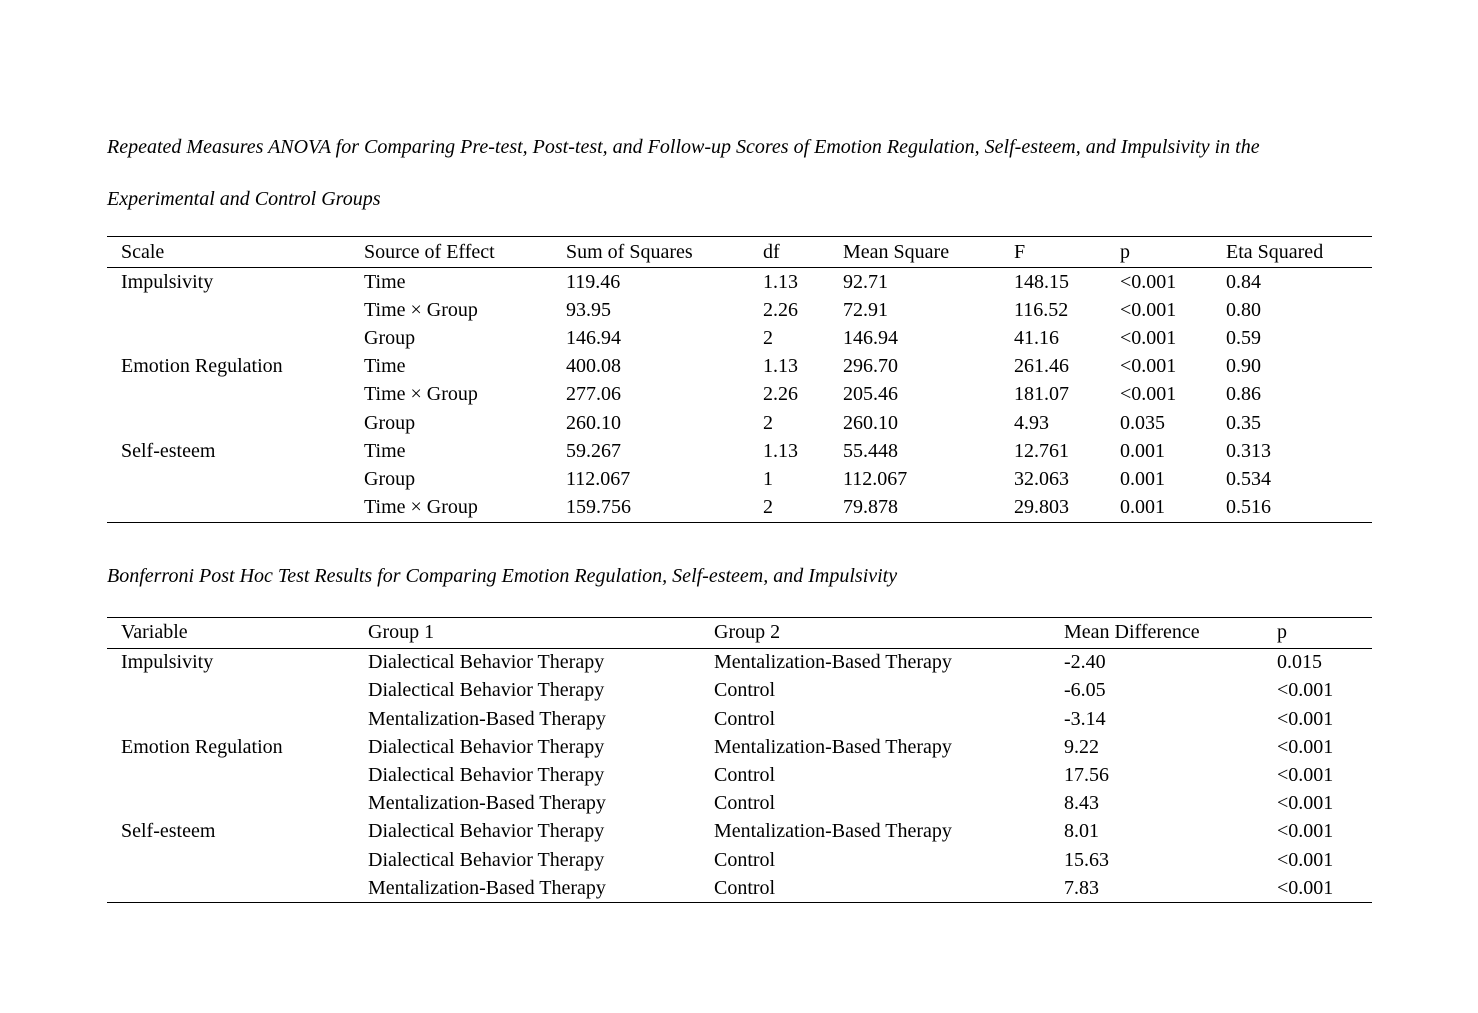 The image size is (1478, 1013). What do you see at coordinates (1036, 337) in the screenshot?
I see `table-cell: 41.16` at bounding box center [1036, 337].